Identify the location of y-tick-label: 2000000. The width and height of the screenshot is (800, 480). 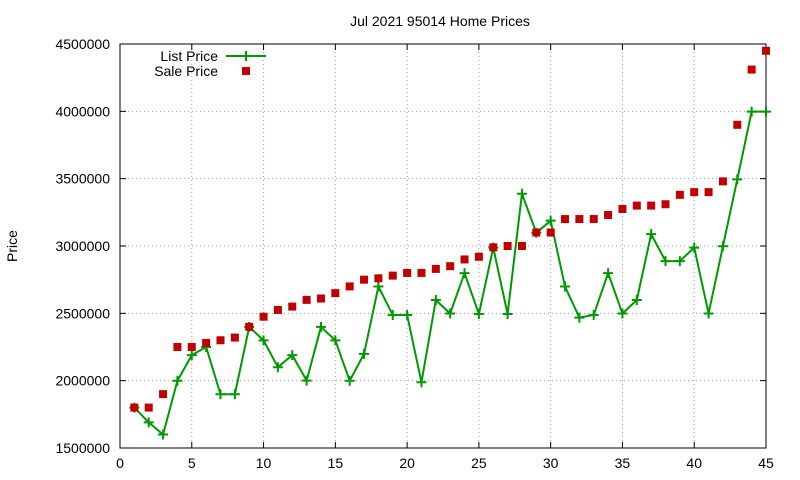
(82, 381).